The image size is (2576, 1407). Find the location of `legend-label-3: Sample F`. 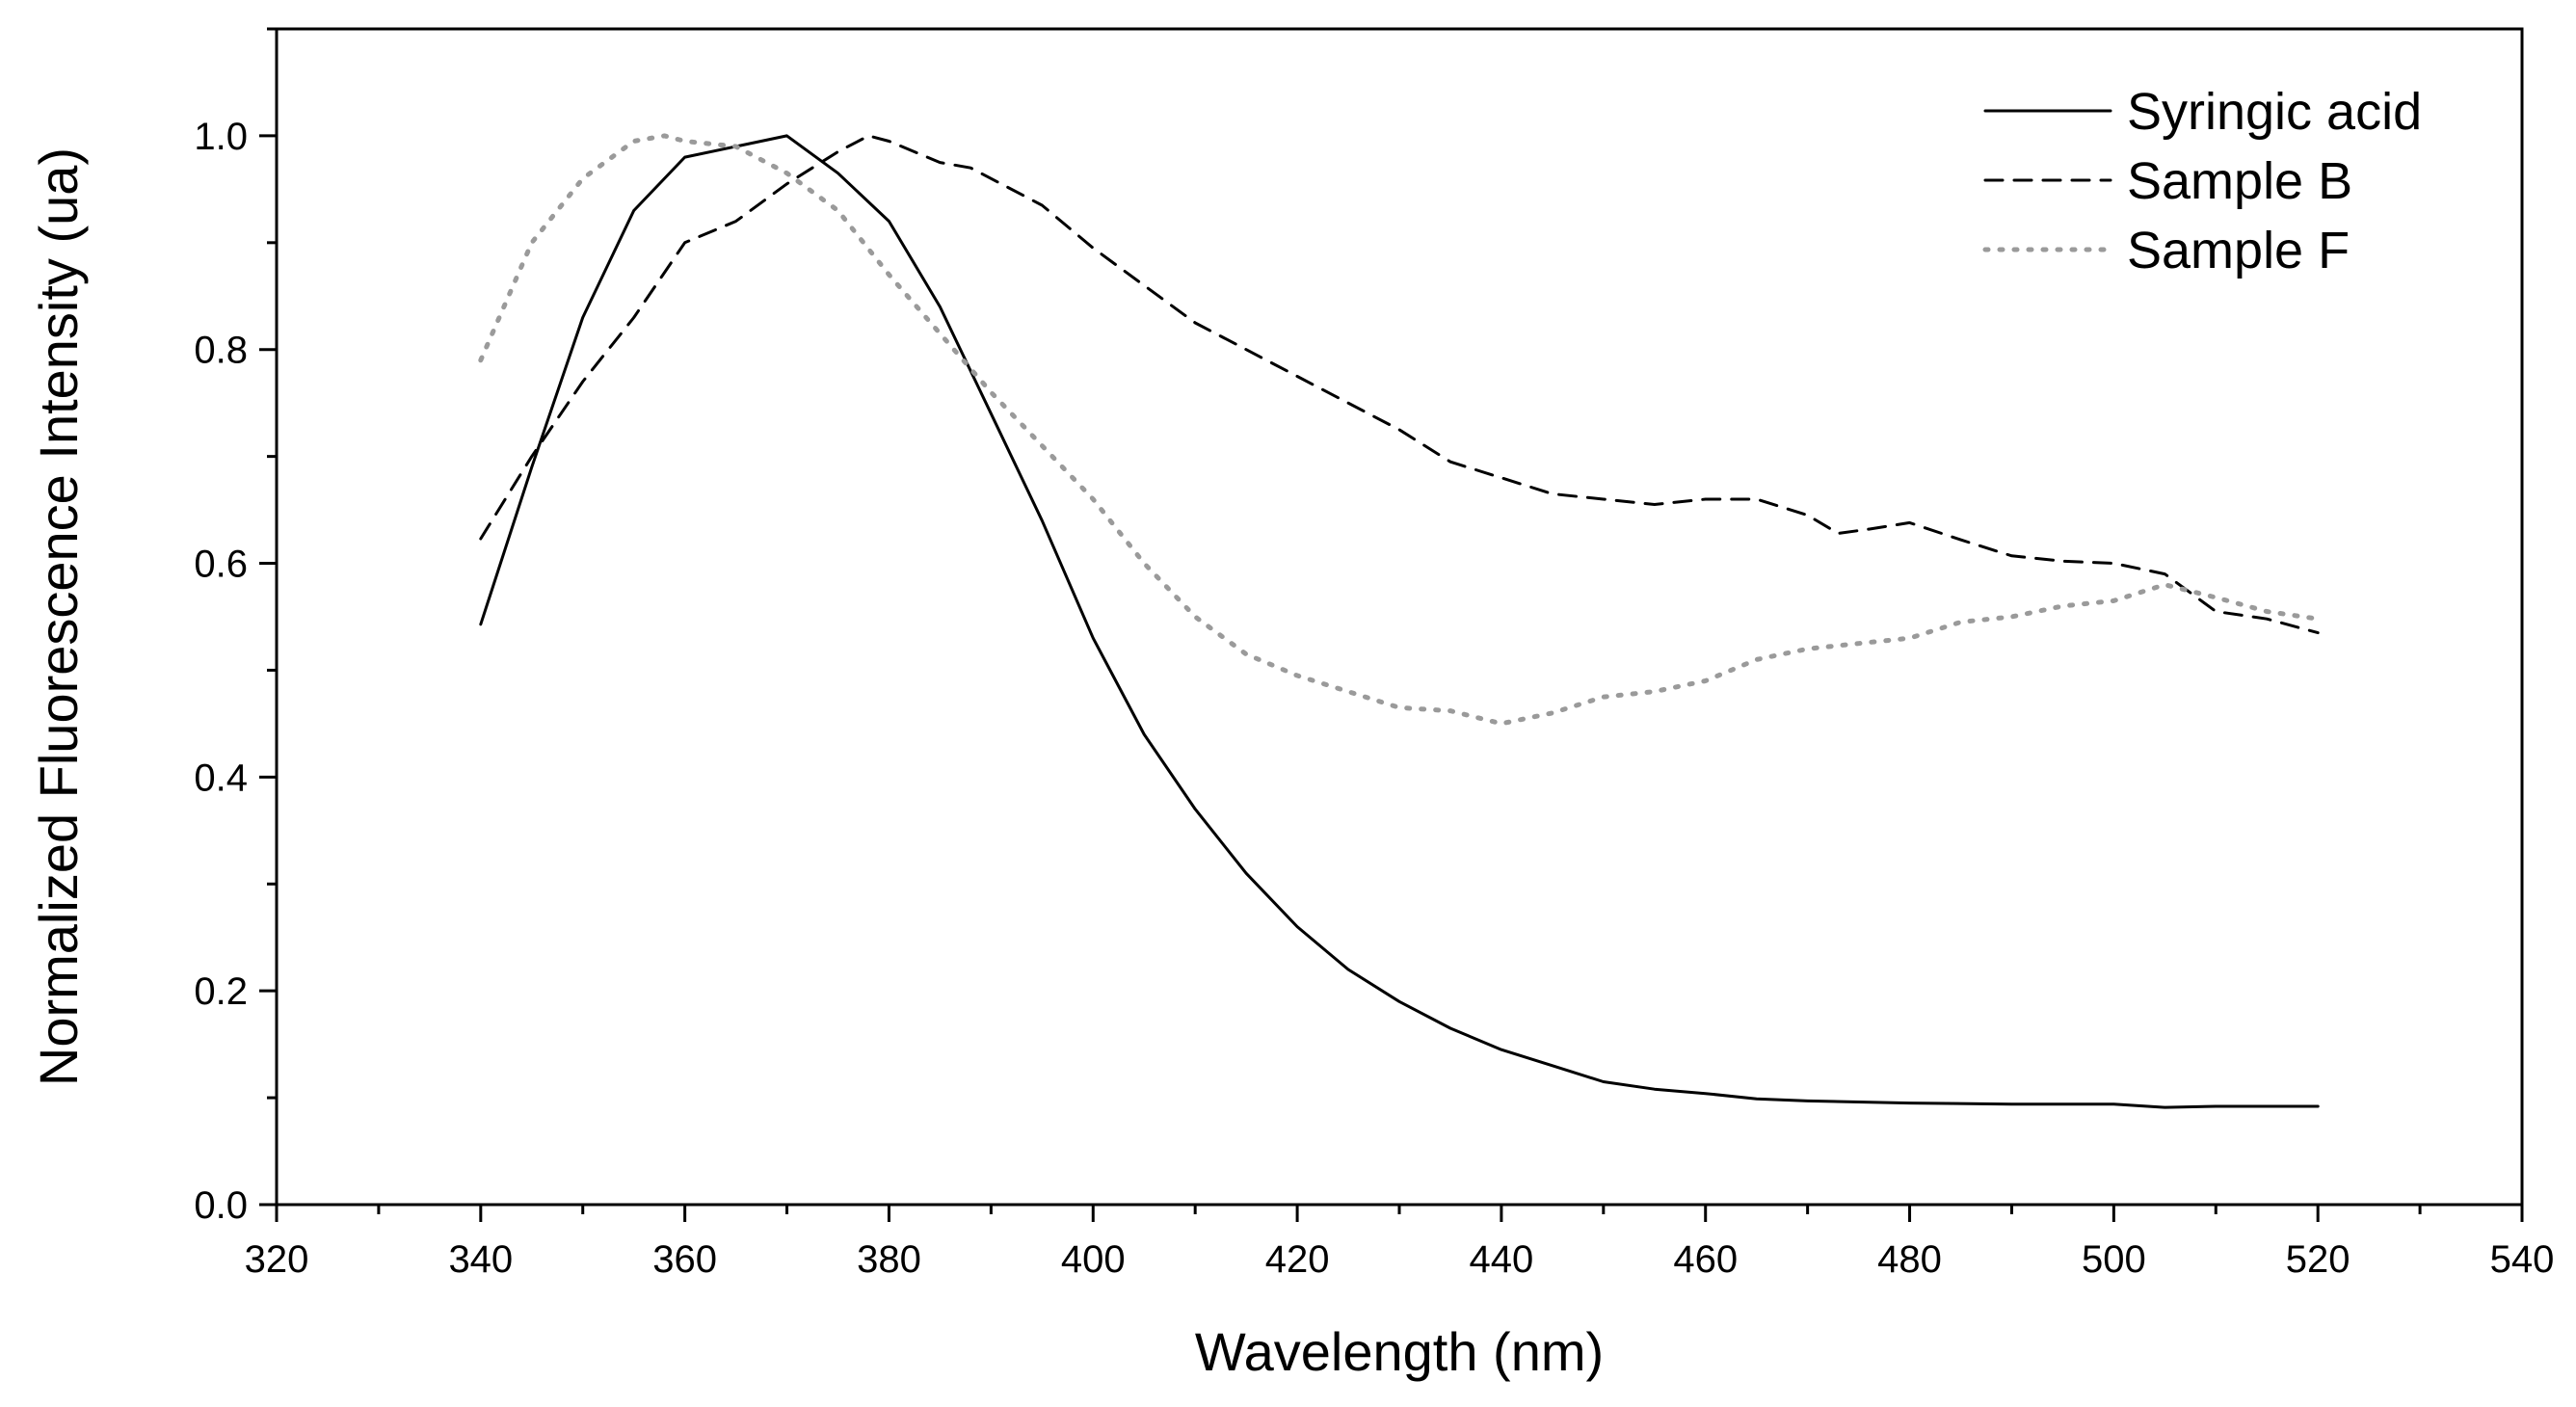

legend-label-3: Sample F is located at coordinates (2238, 251).